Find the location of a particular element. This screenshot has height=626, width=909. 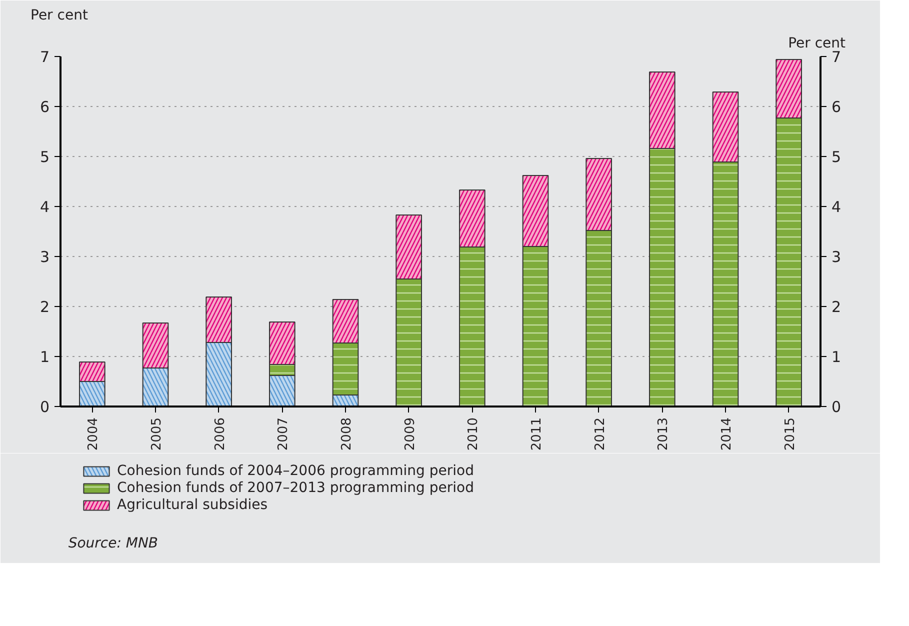

x-tick-label: 2011 is located at coordinates (537, 434).